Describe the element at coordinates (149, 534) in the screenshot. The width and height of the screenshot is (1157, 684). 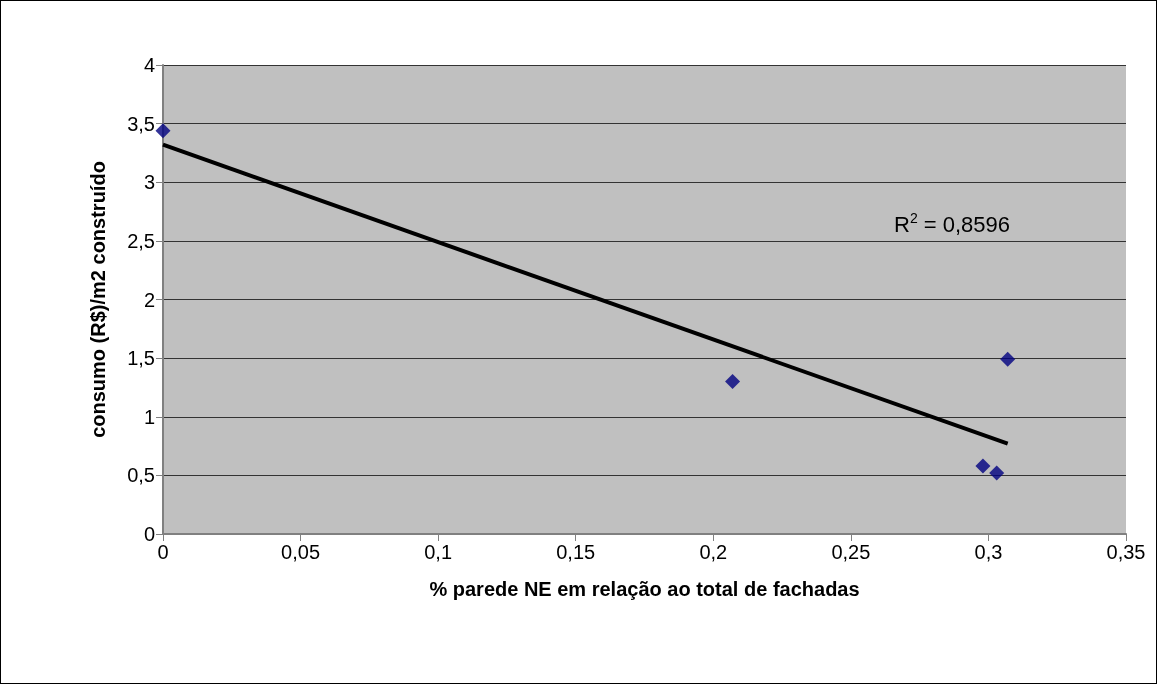
I see `y-tick-label: 0` at that location.